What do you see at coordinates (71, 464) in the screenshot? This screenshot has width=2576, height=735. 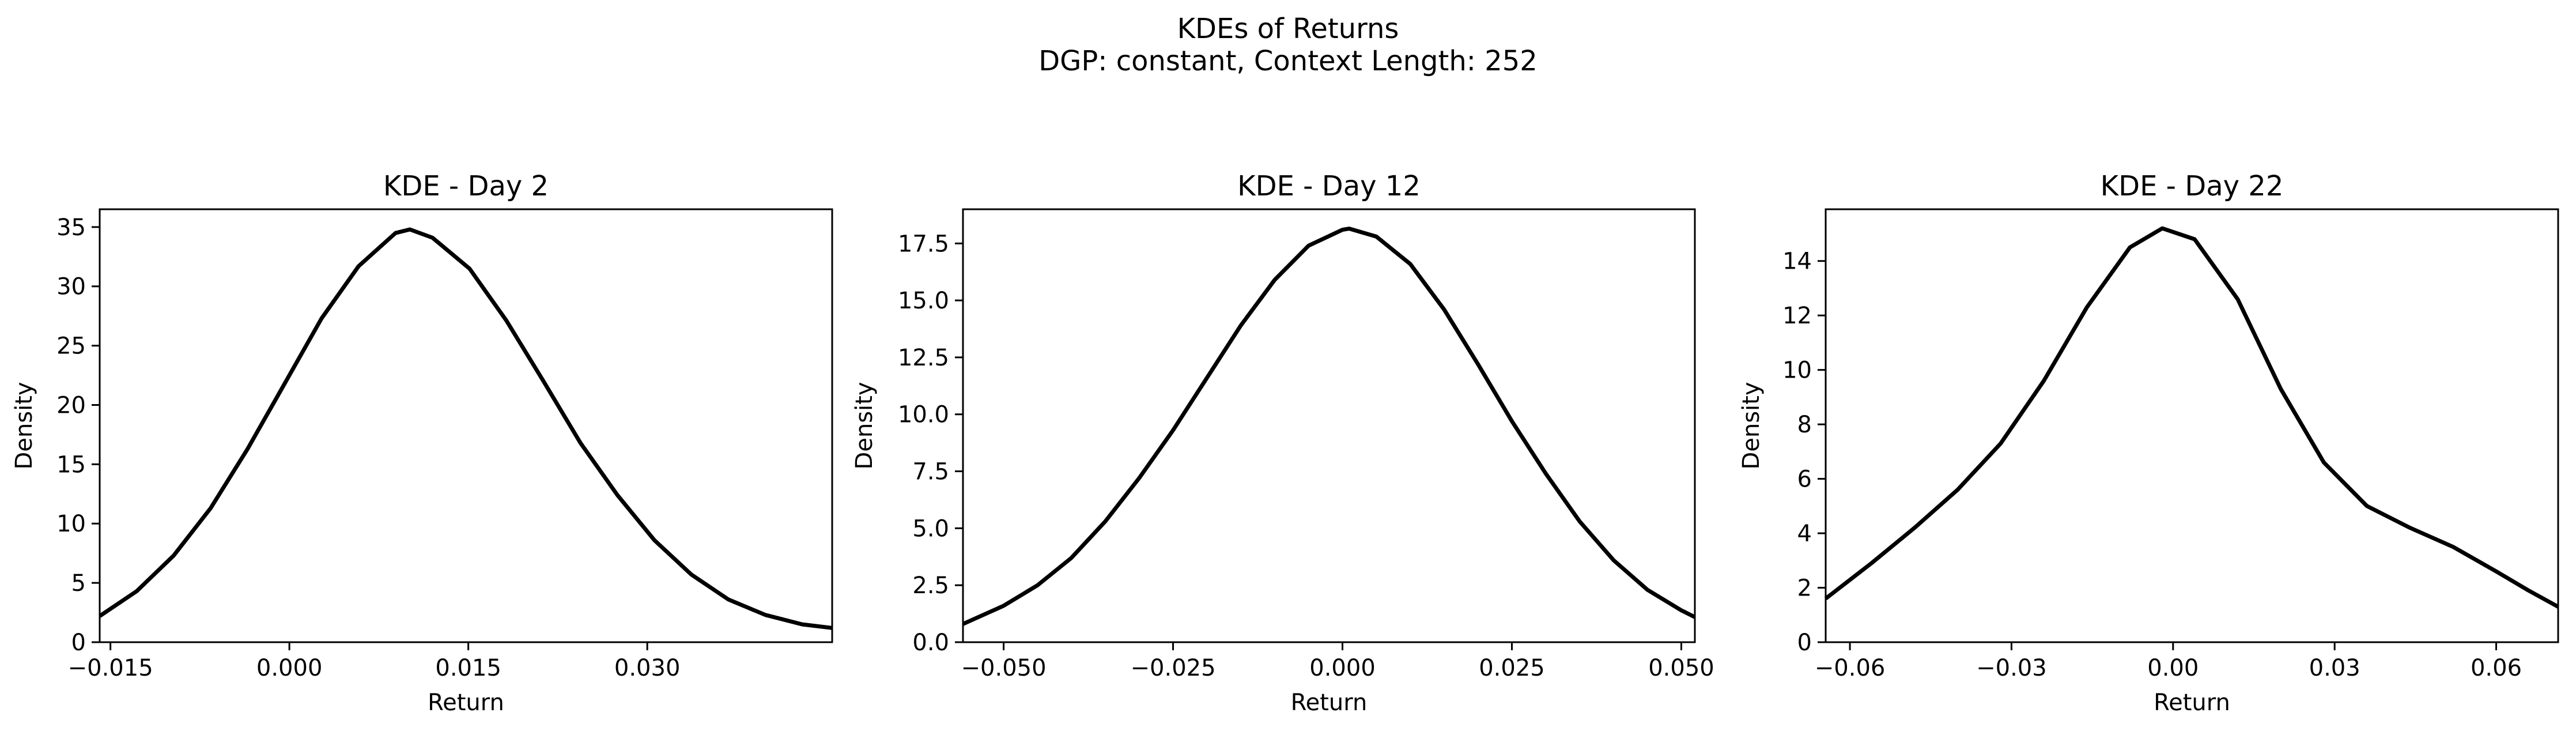 I see `y-tick-label: 15` at bounding box center [71, 464].